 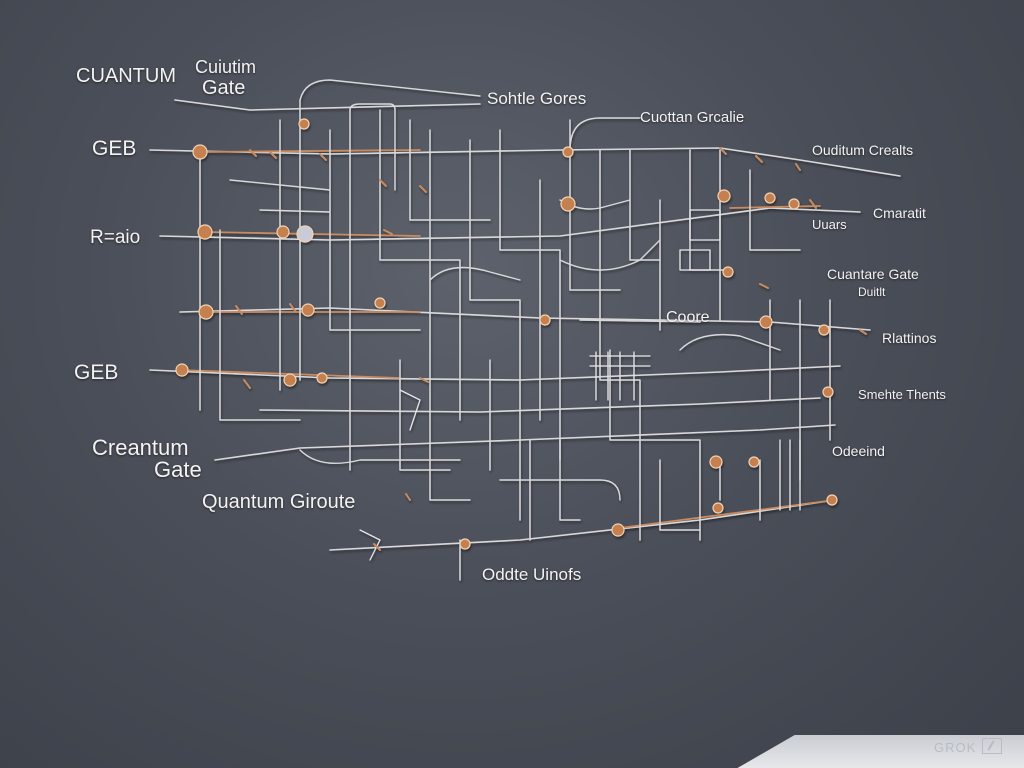 What do you see at coordinates (532, 574) in the screenshot?
I see `label-oddte-uinofs: Oddte Uinofs` at bounding box center [532, 574].